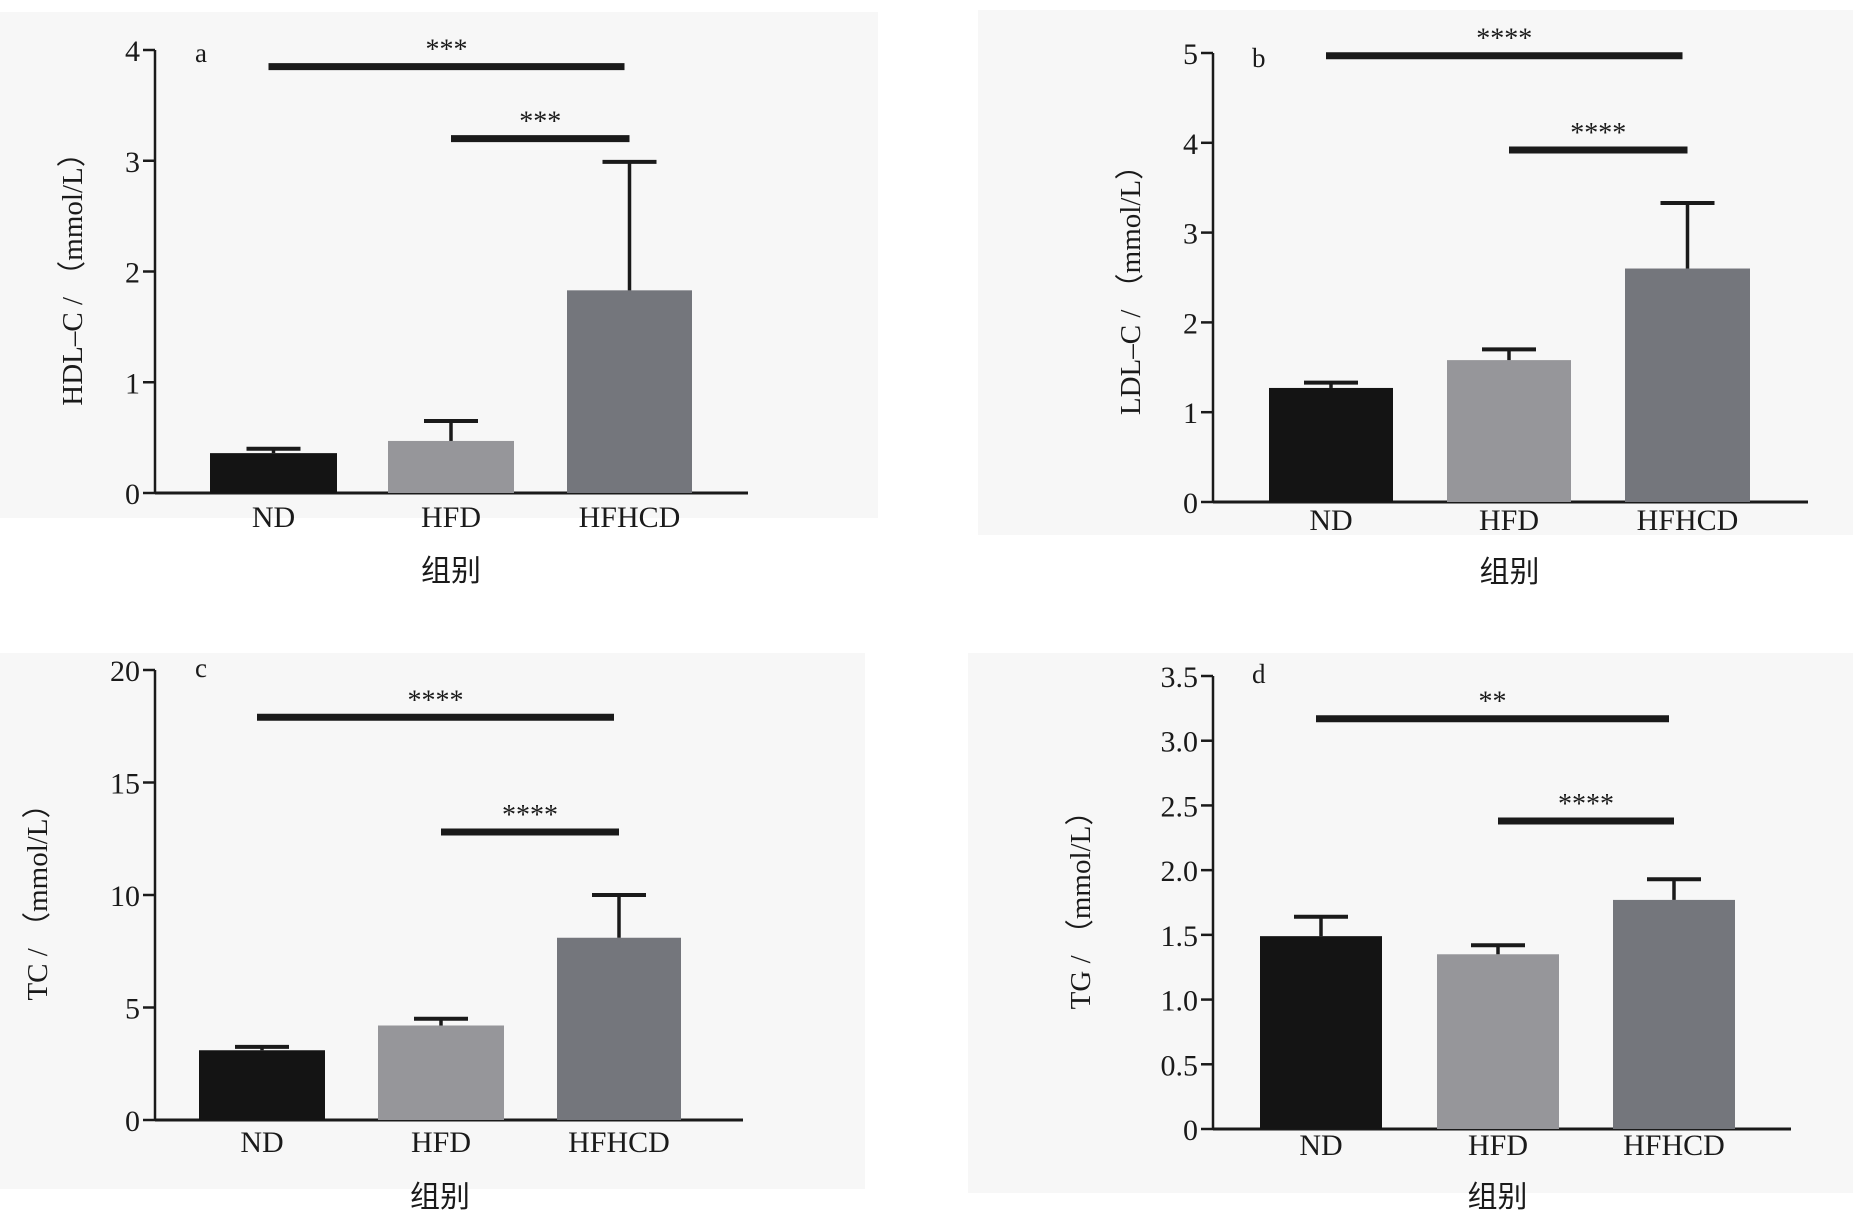  Describe the element at coordinates (38, 894) in the screenshot. I see `y-axis-label: TC / （mmol/L）` at that location.